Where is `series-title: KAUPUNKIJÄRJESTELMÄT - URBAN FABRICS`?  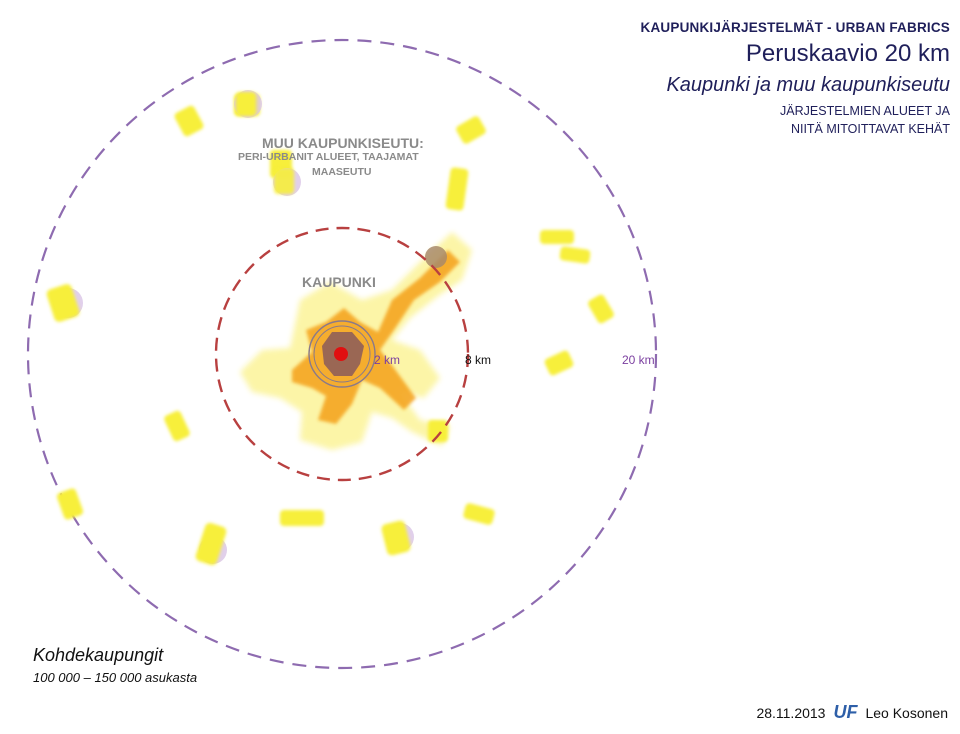
series-title: KAUPUNKIJÄRJESTELMÄT - URBAN FABRICS is located at coordinates (795, 27).